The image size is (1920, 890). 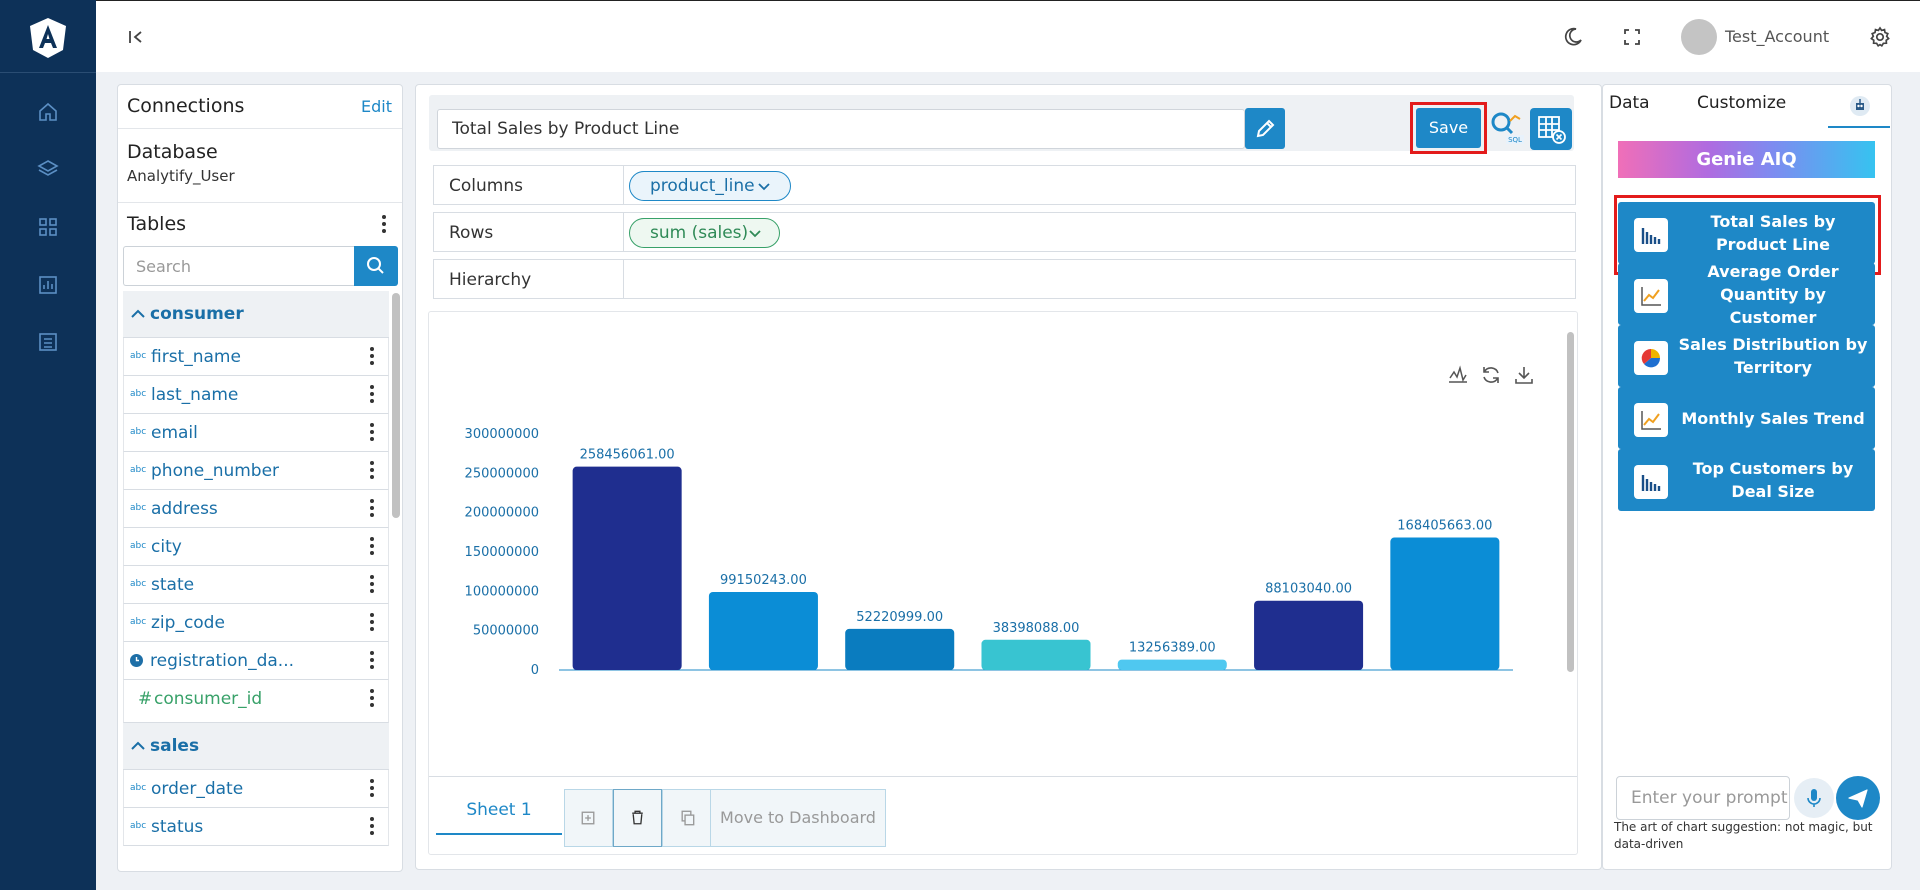 What do you see at coordinates (197, 789) in the screenshot?
I see `field-name: order_date` at bounding box center [197, 789].